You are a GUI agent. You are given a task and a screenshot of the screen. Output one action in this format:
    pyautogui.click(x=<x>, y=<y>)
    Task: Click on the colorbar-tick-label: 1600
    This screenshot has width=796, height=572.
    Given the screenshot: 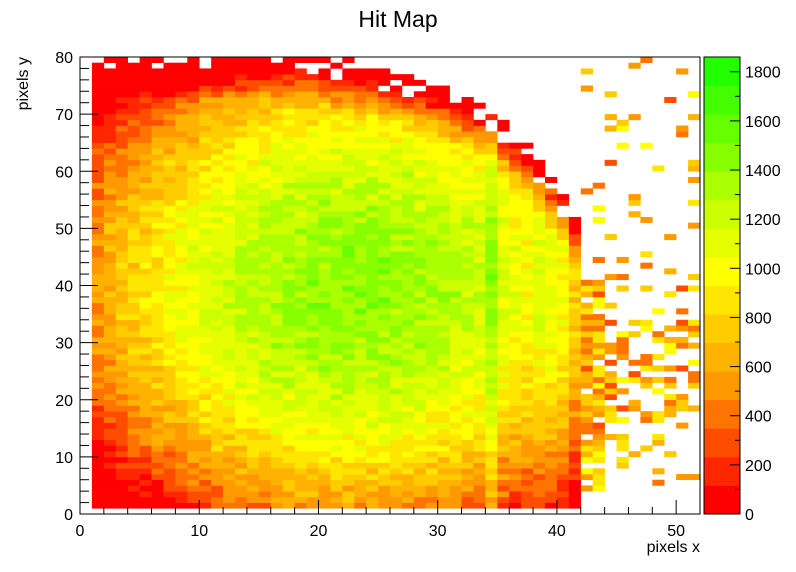 What is the action you would take?
    pyautogui.click(x=763, y=122)
    